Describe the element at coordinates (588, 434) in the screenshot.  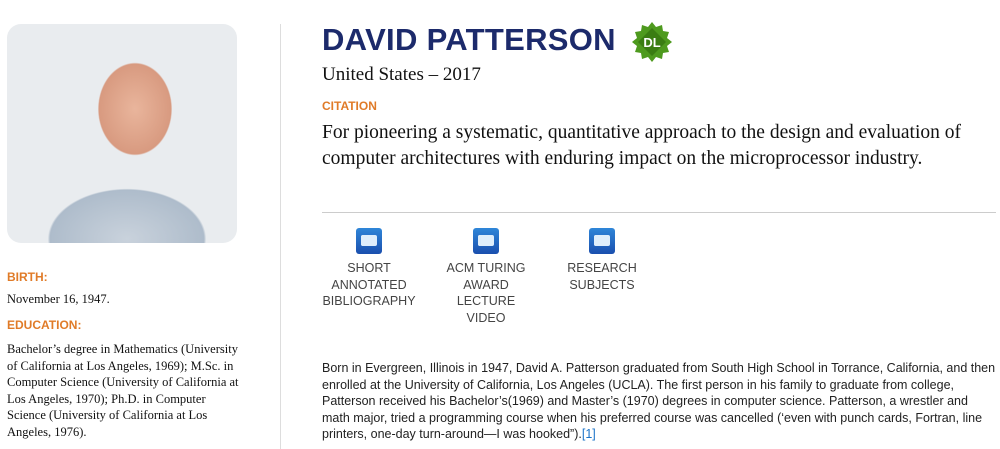
I see `footnote-link: [1]` at that location.